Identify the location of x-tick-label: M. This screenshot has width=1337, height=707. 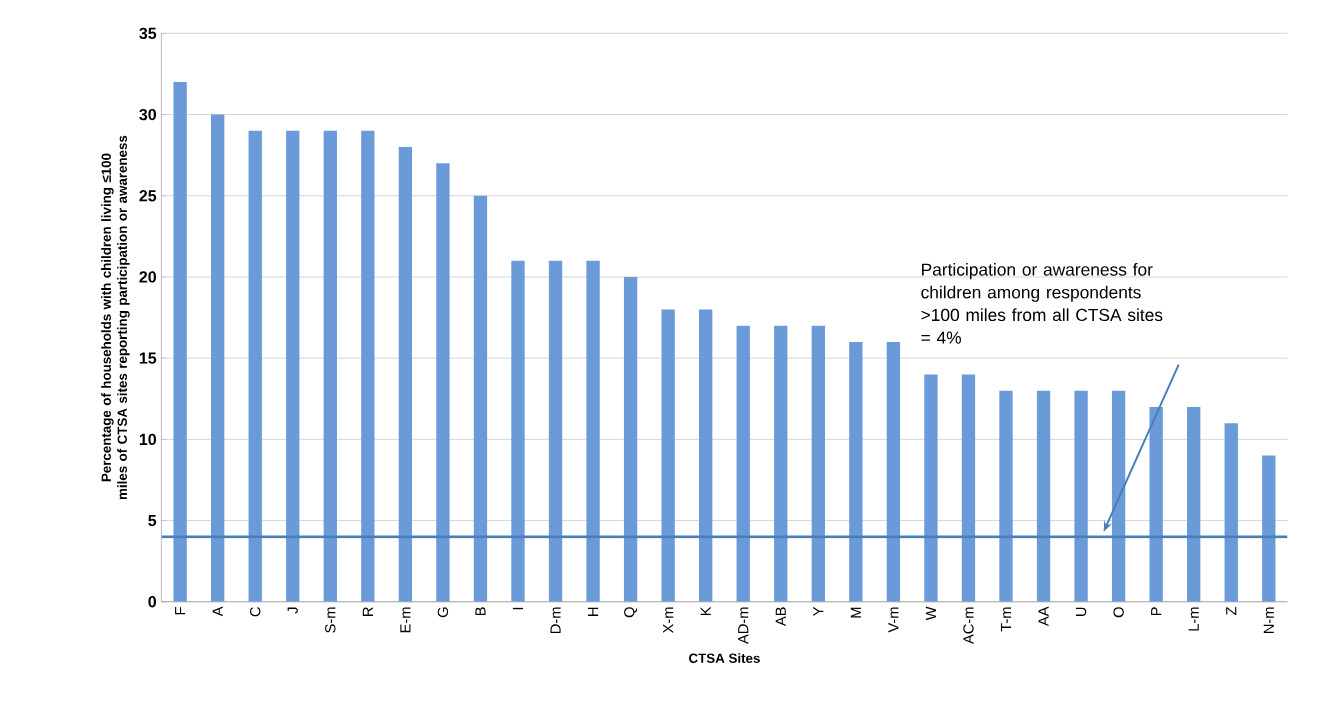
(855, 612).